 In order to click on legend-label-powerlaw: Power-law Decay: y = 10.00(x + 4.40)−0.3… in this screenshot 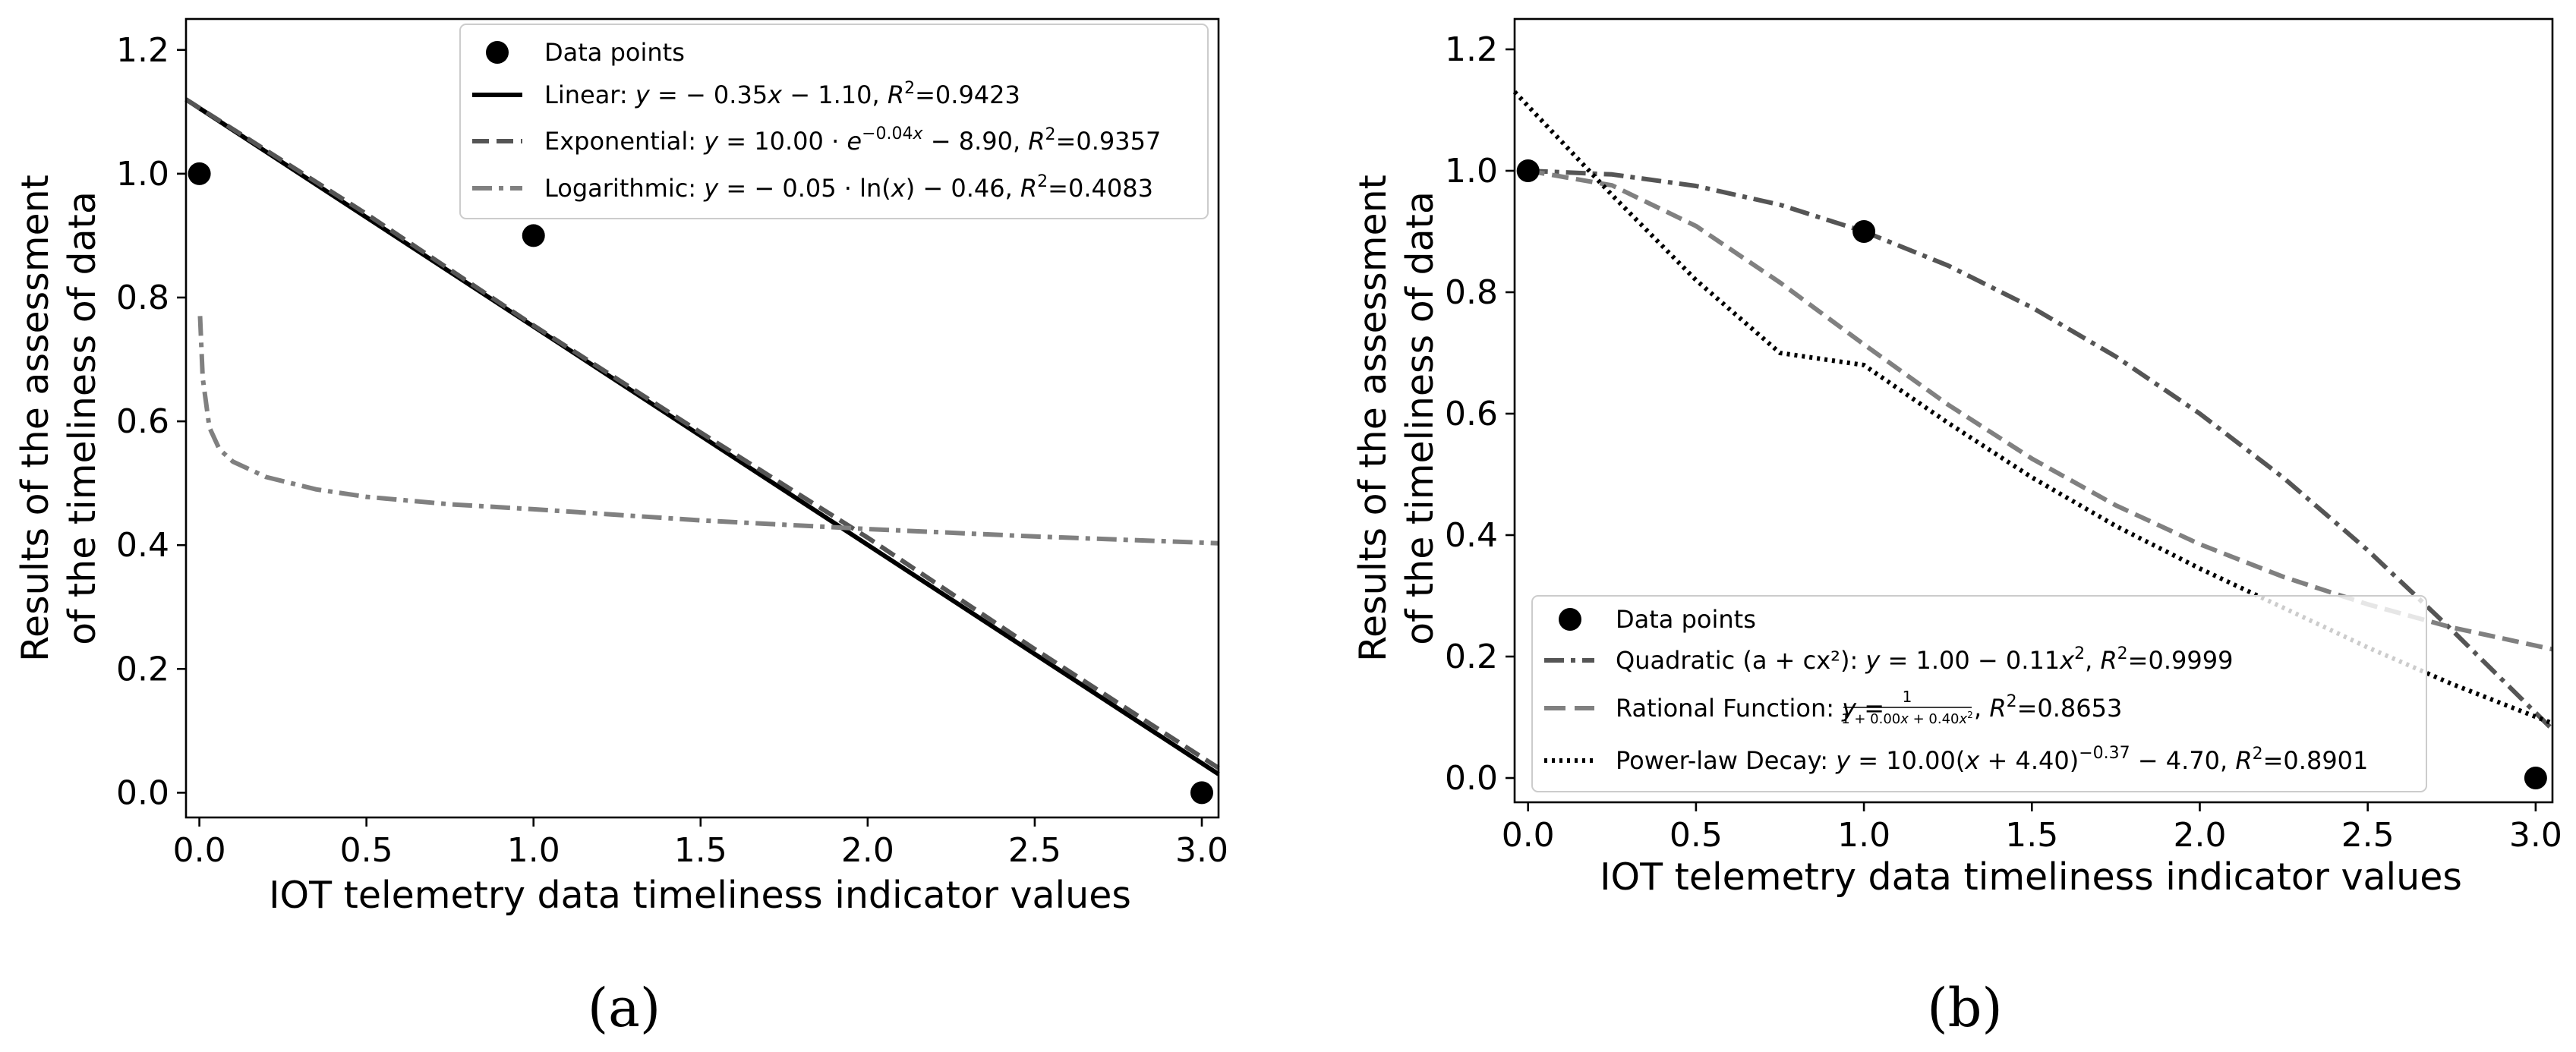, I will do `click(1992, 759)`.